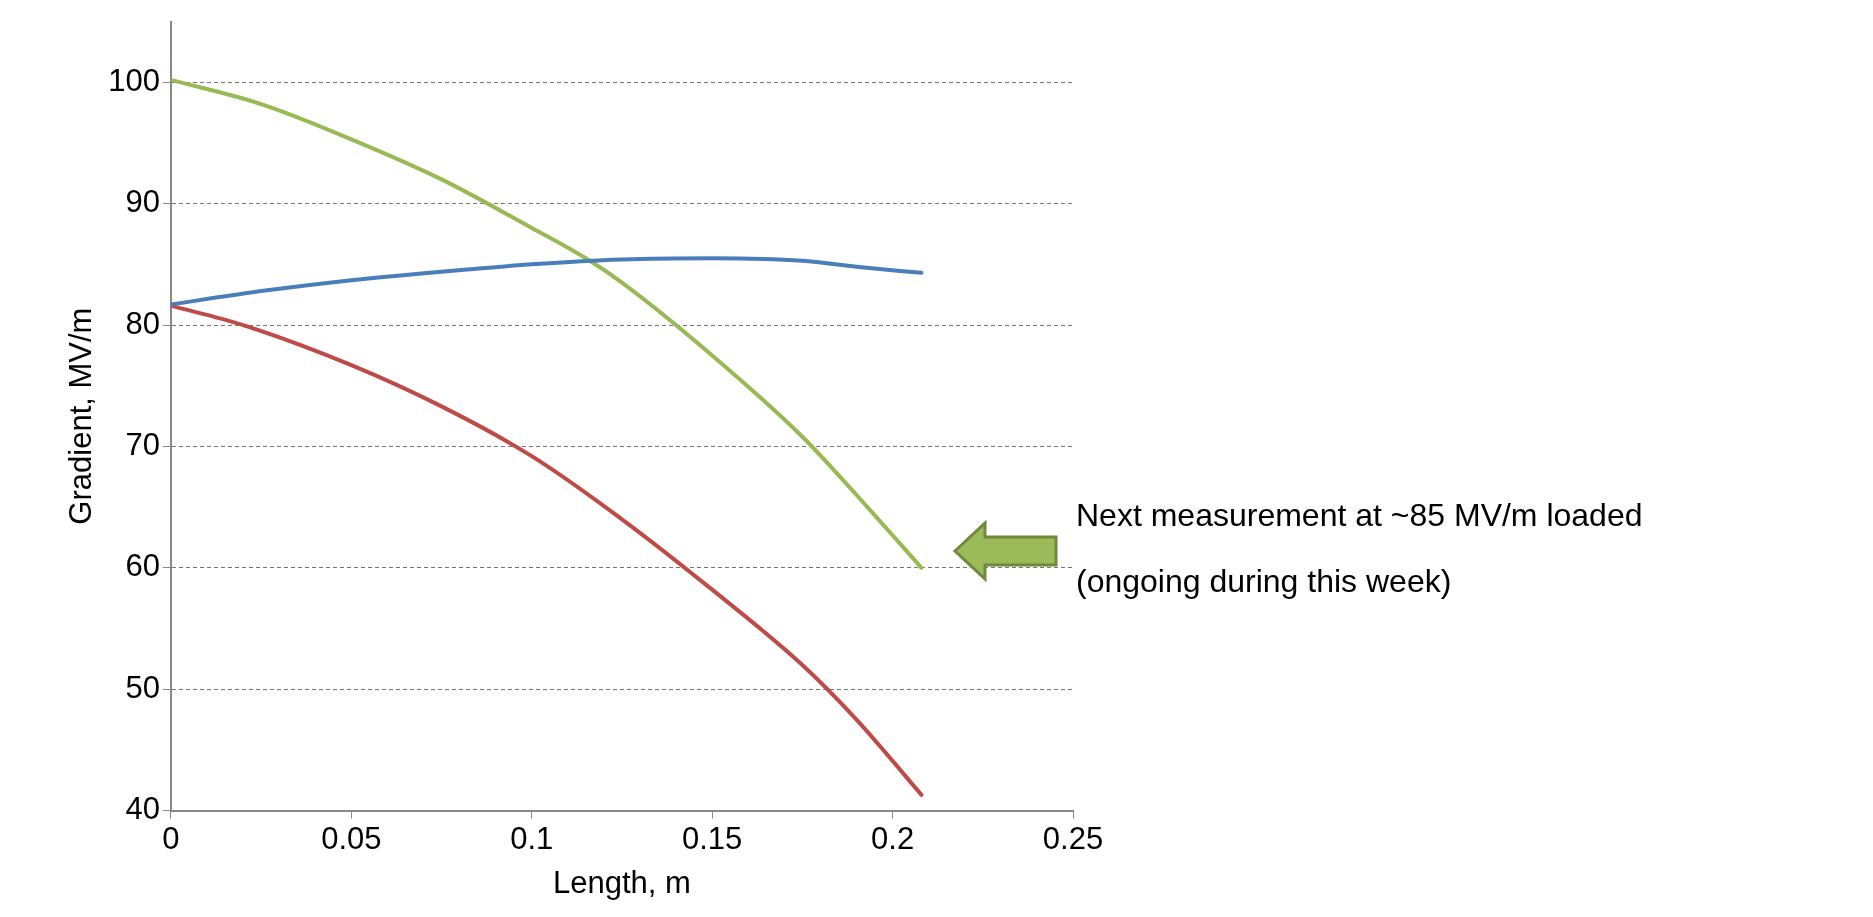  What do you see at coordinates (142, 566) in the screenshot?
I see `y-tick-label: 60` at bounding box center [142, 566].